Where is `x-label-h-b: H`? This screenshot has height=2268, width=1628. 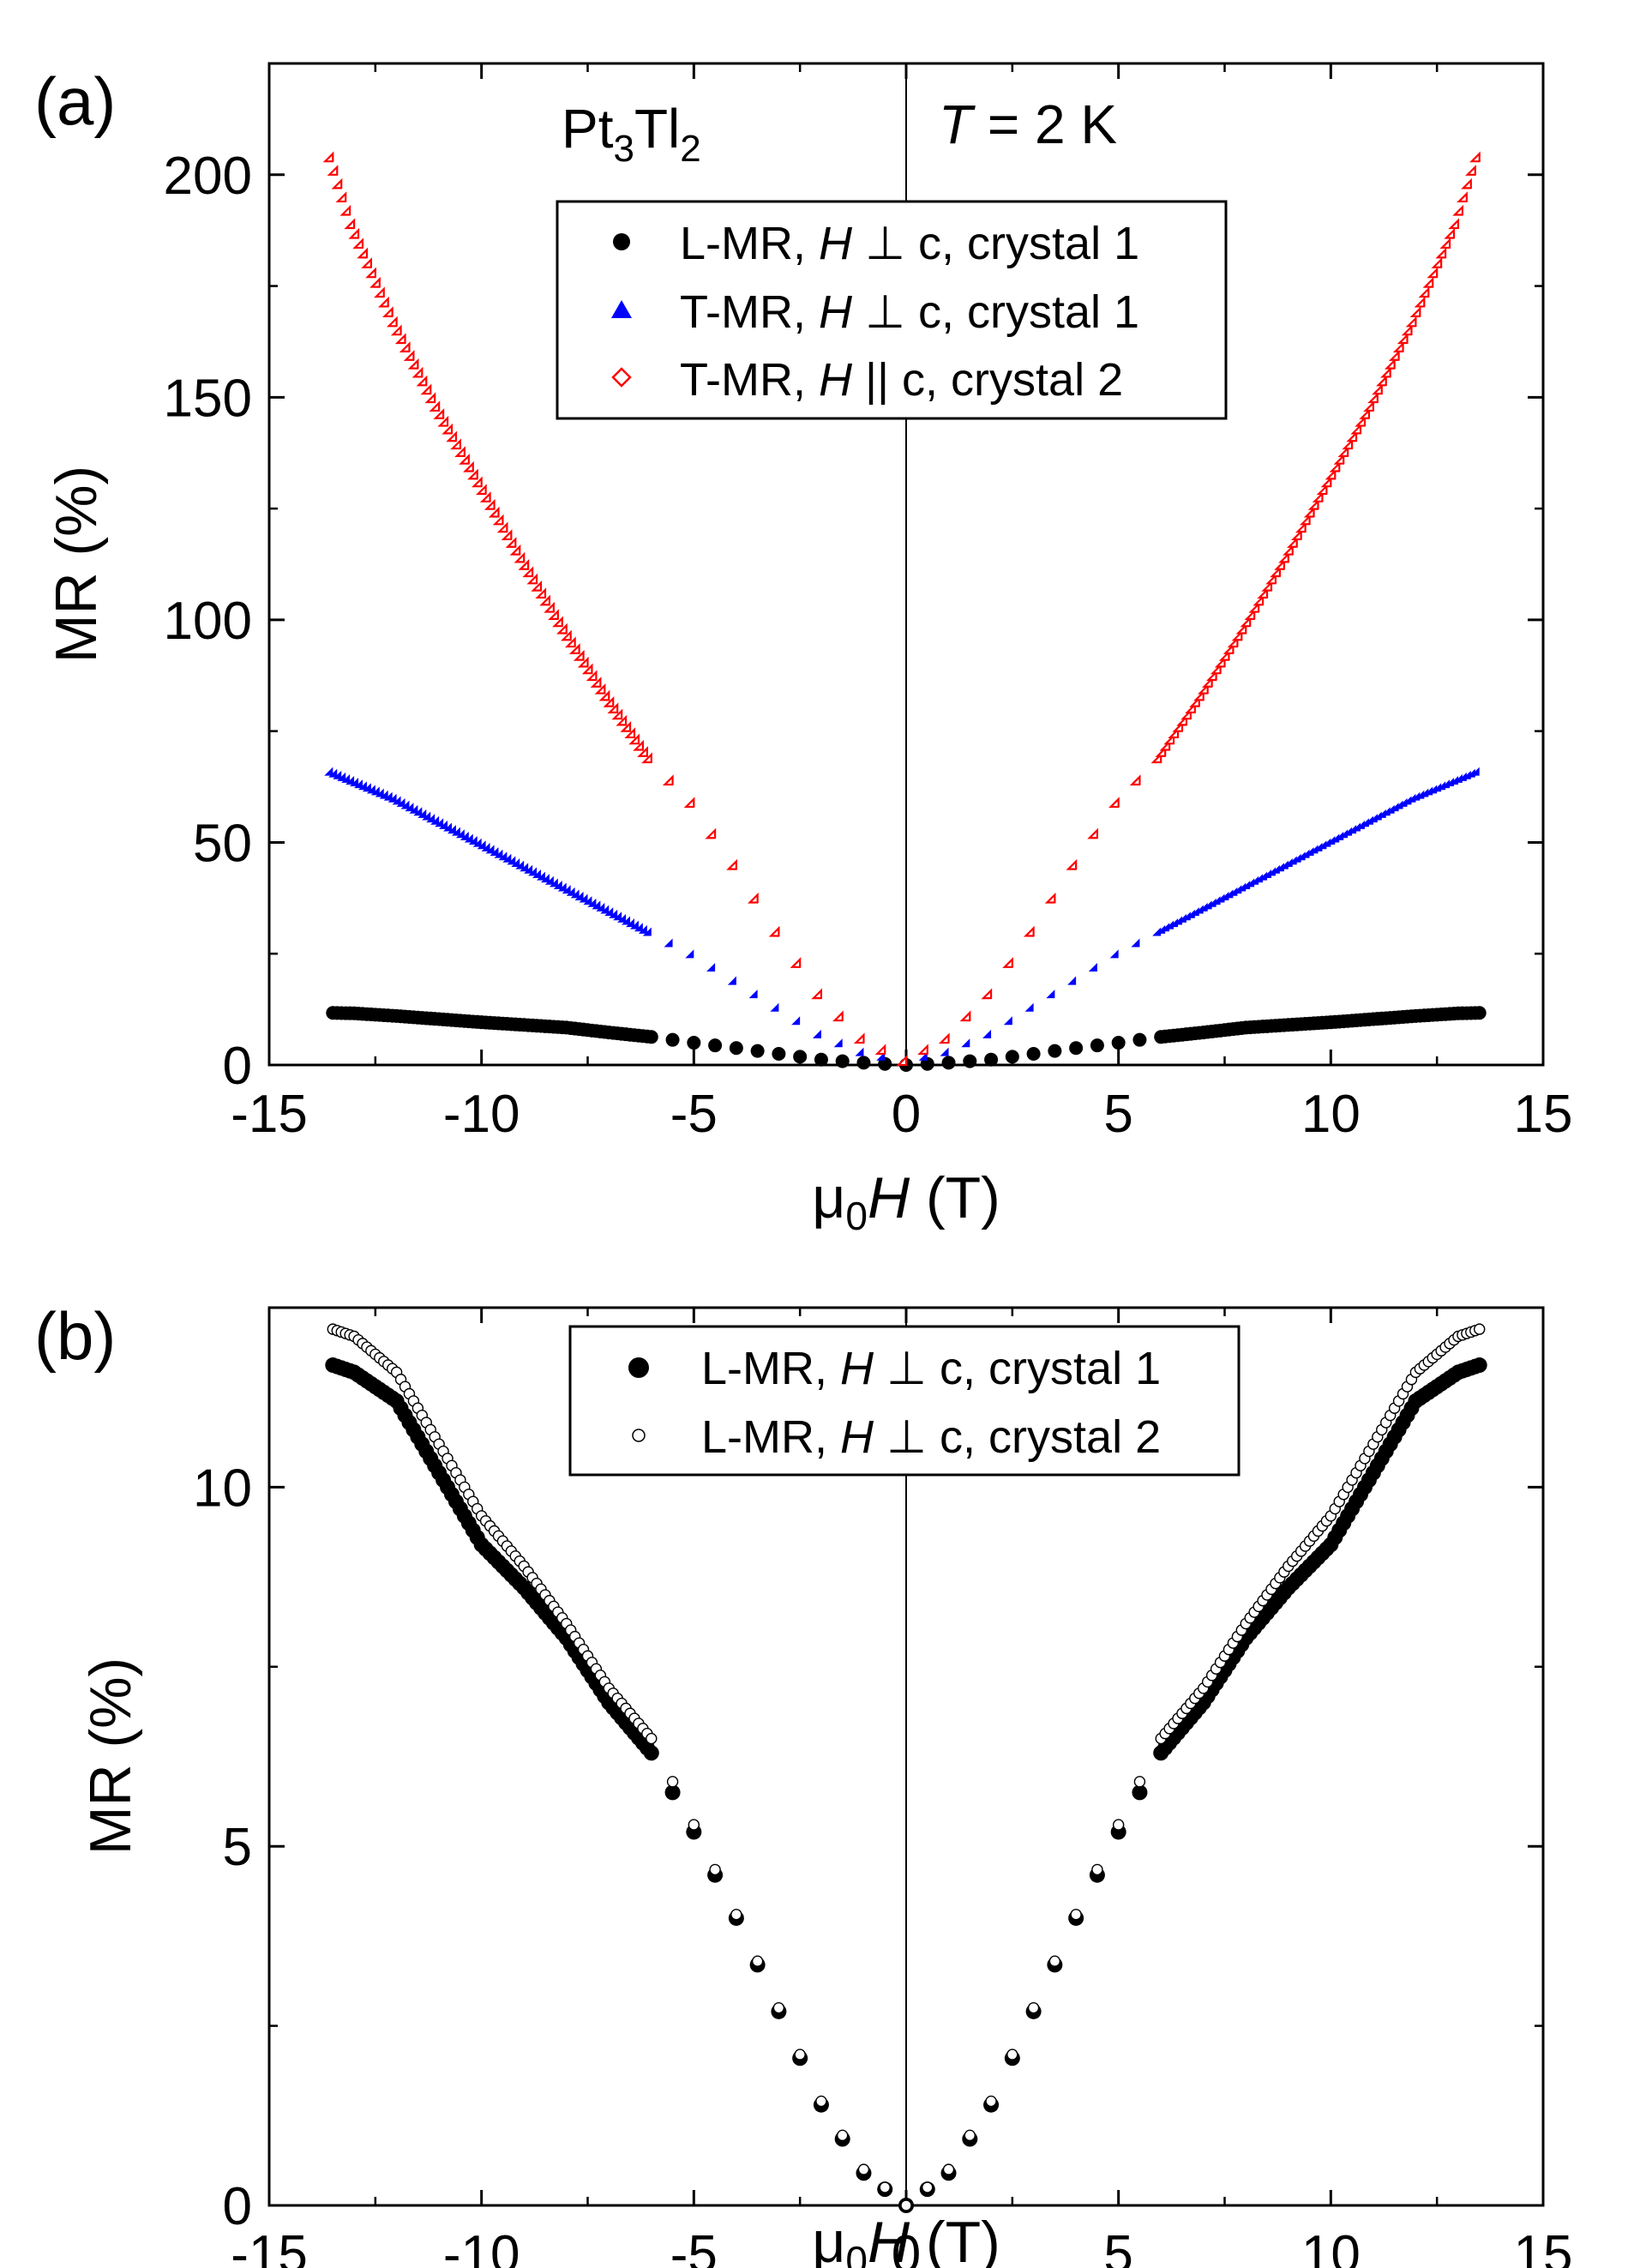 x-label-h-b: H is located at coordinates (889, 2239).